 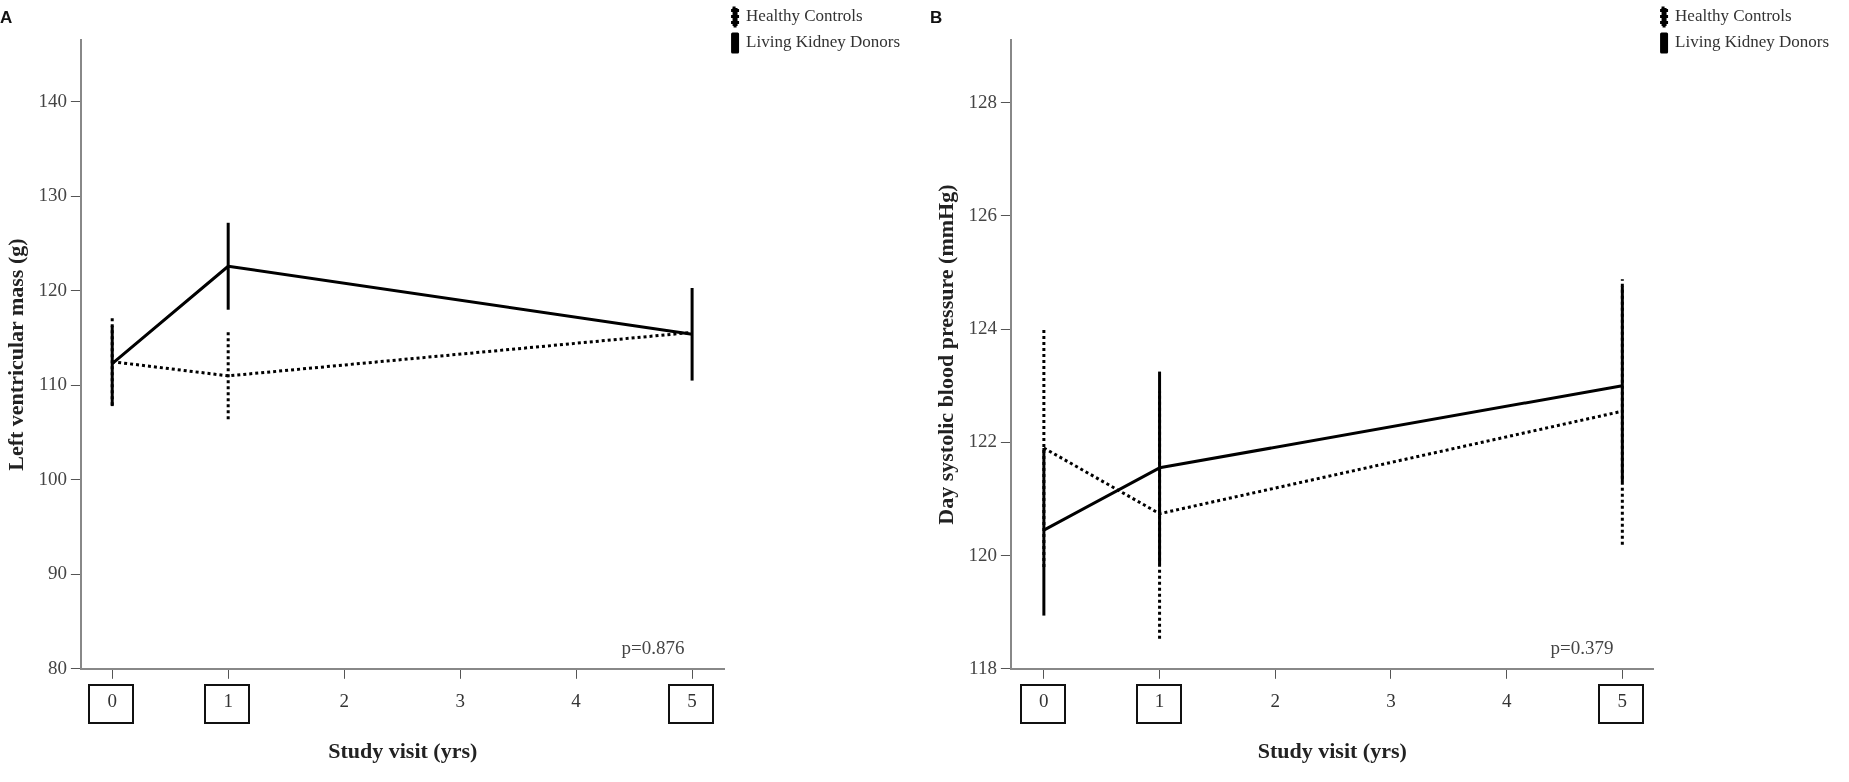 What do you see at coordinates (983, 667) in the screenshot?
I see `y-tick-label: 118` at bounding box center [983, 667].